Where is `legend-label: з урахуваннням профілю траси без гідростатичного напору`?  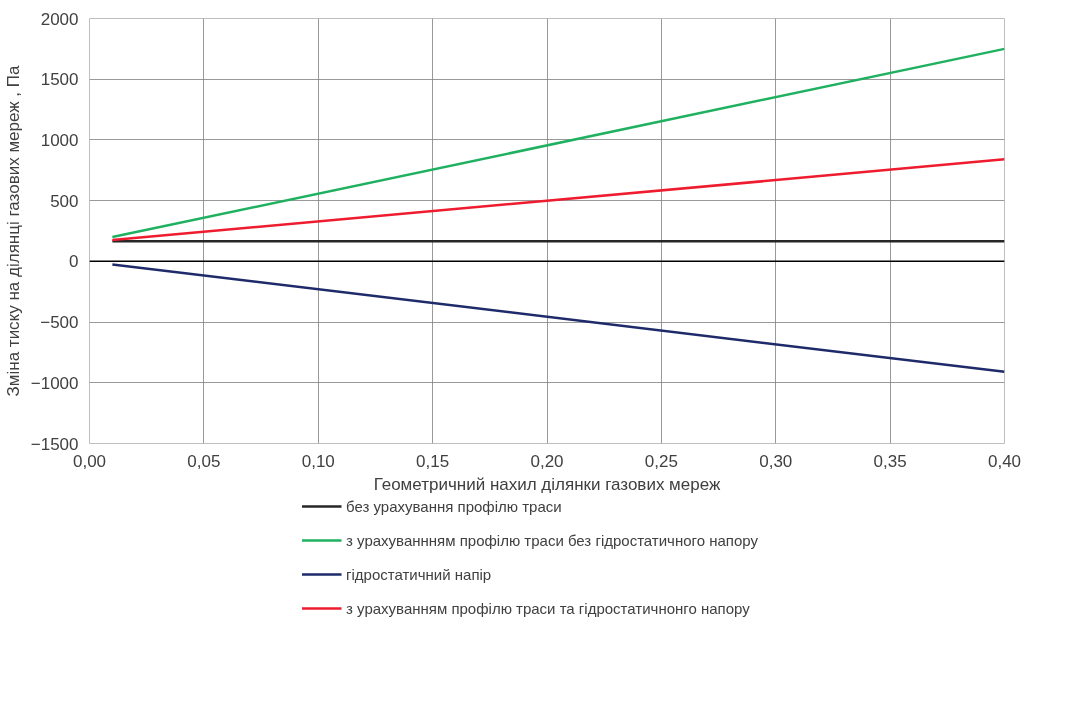 legend-label: з урахуваннням профілю траси без гідростатичного напору is located at coordinates (552, 540).